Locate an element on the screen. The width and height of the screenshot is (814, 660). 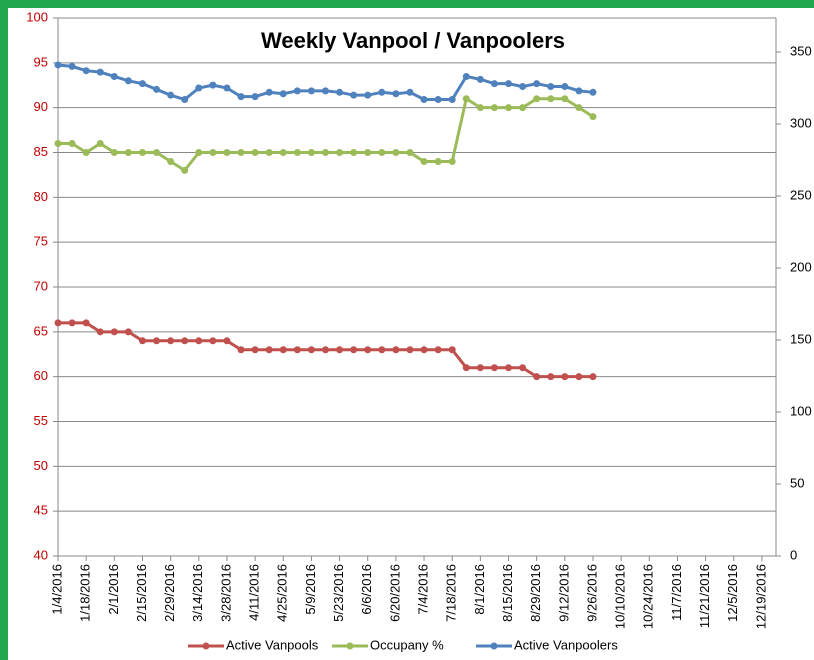
y-tick-label: 95 is located at coordinates (41, 61).